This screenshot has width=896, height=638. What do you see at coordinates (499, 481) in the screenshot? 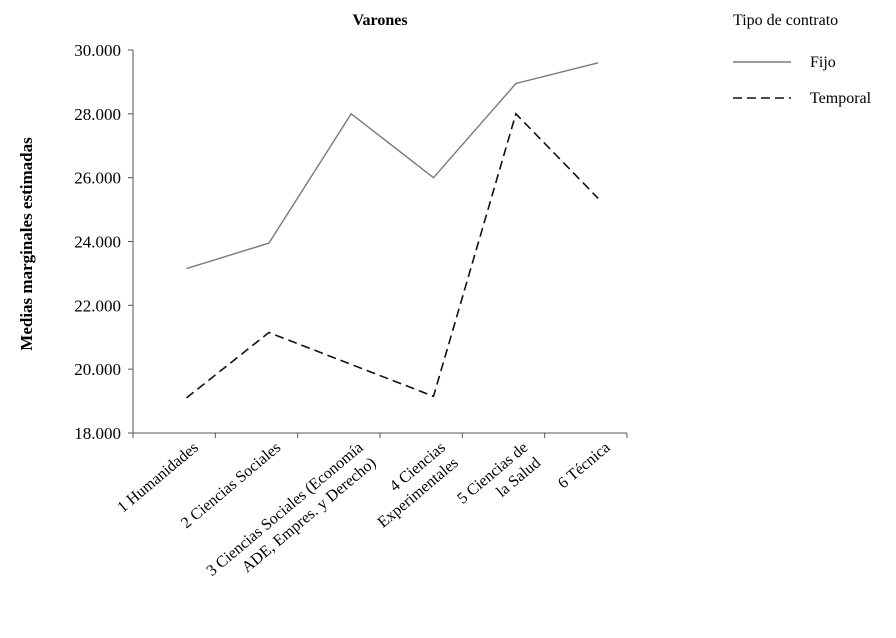
I see `x-category-label: 5 Ciencias dela Salud` at bounding box center [499, 481].